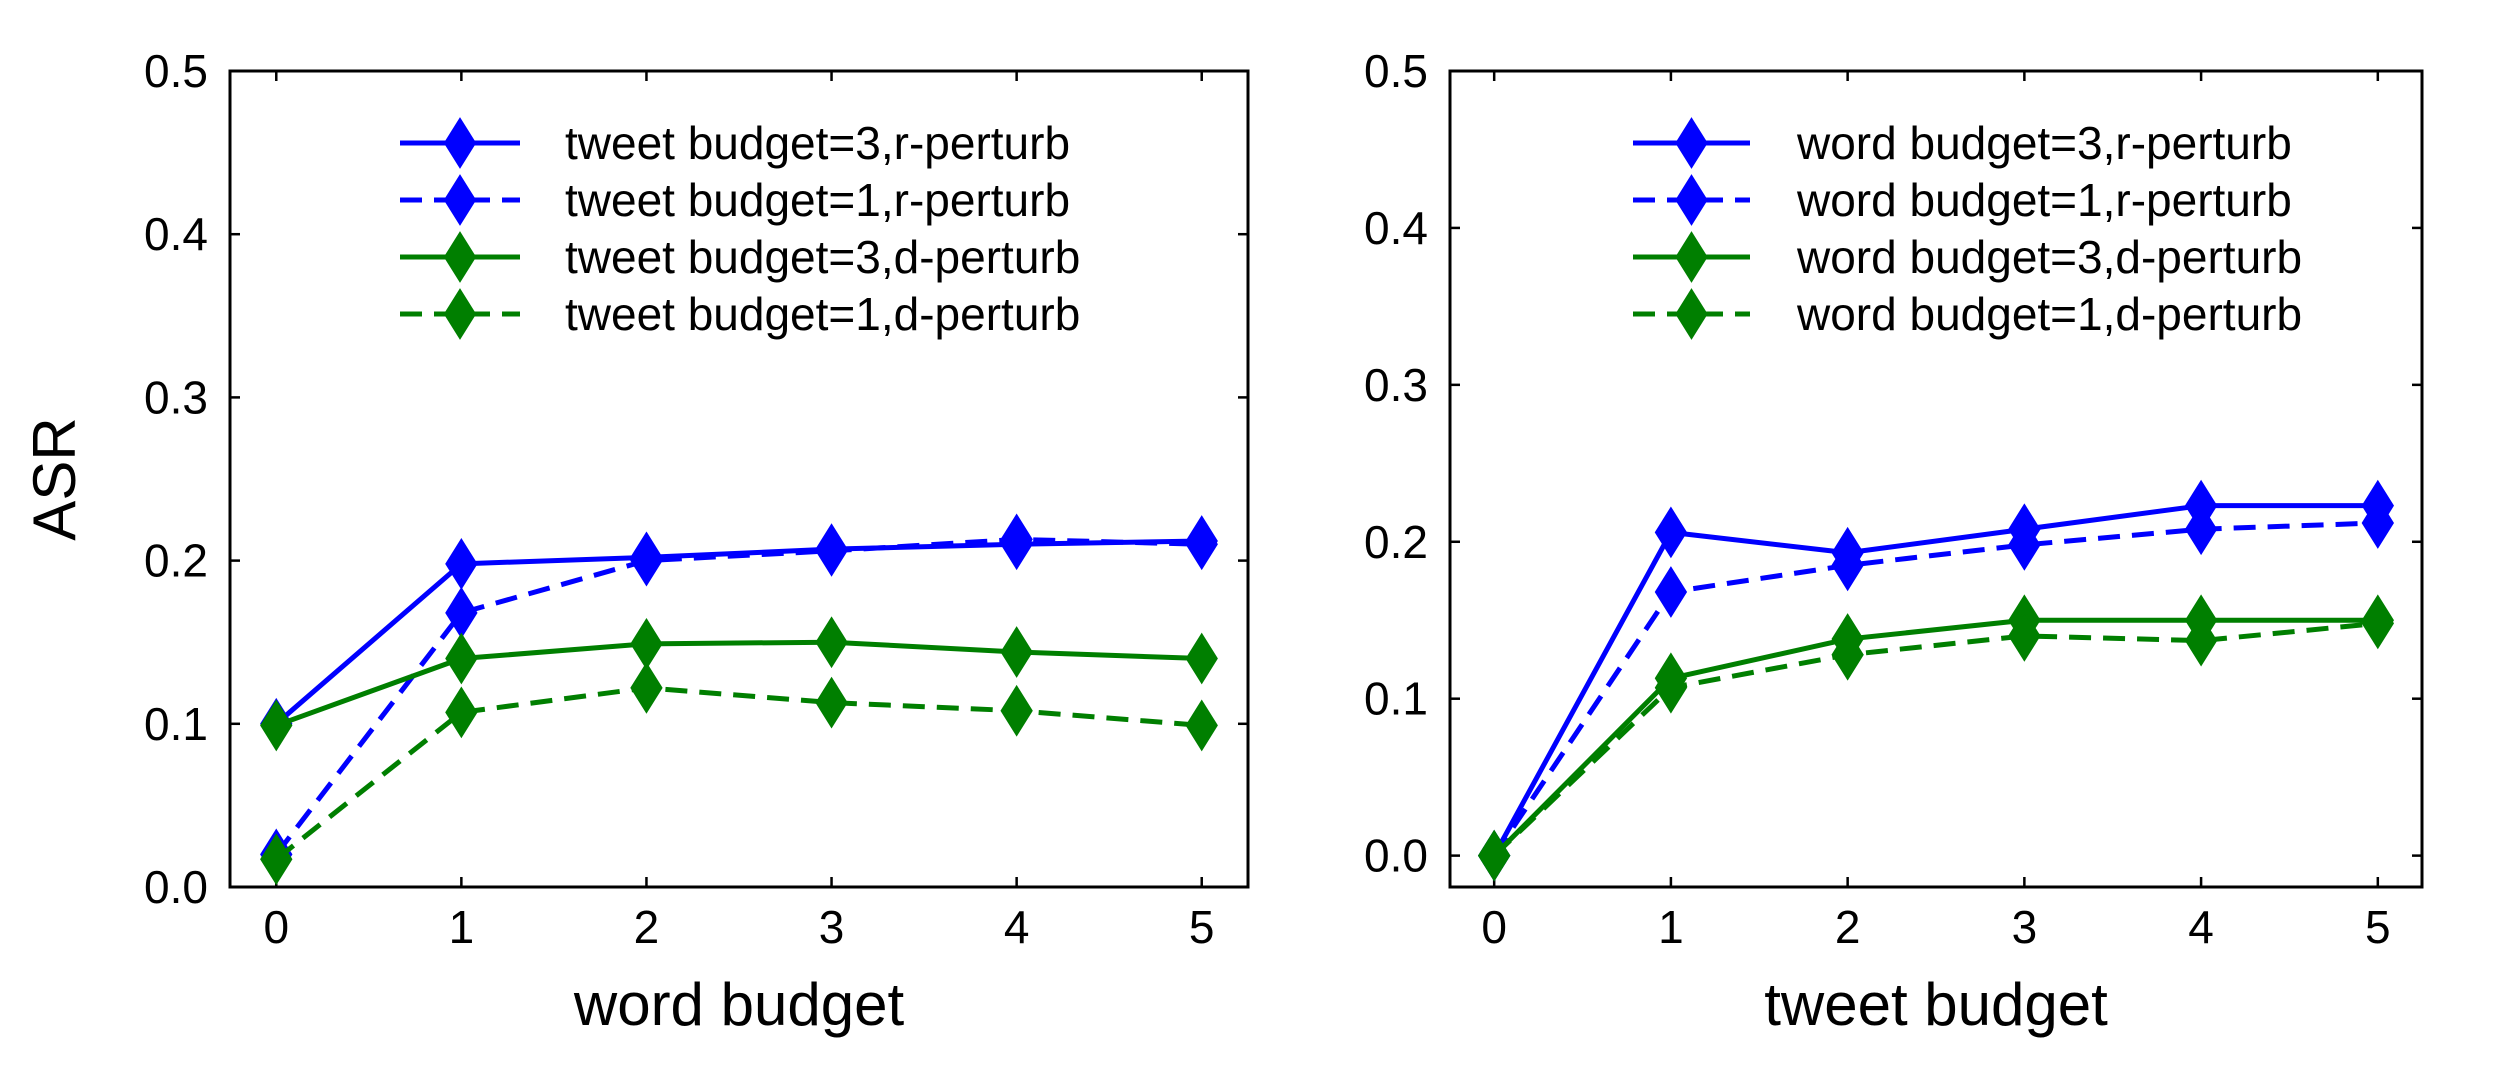  I want to click on legend-label: tweet budget=3,d-perturb, so click(822, 257).